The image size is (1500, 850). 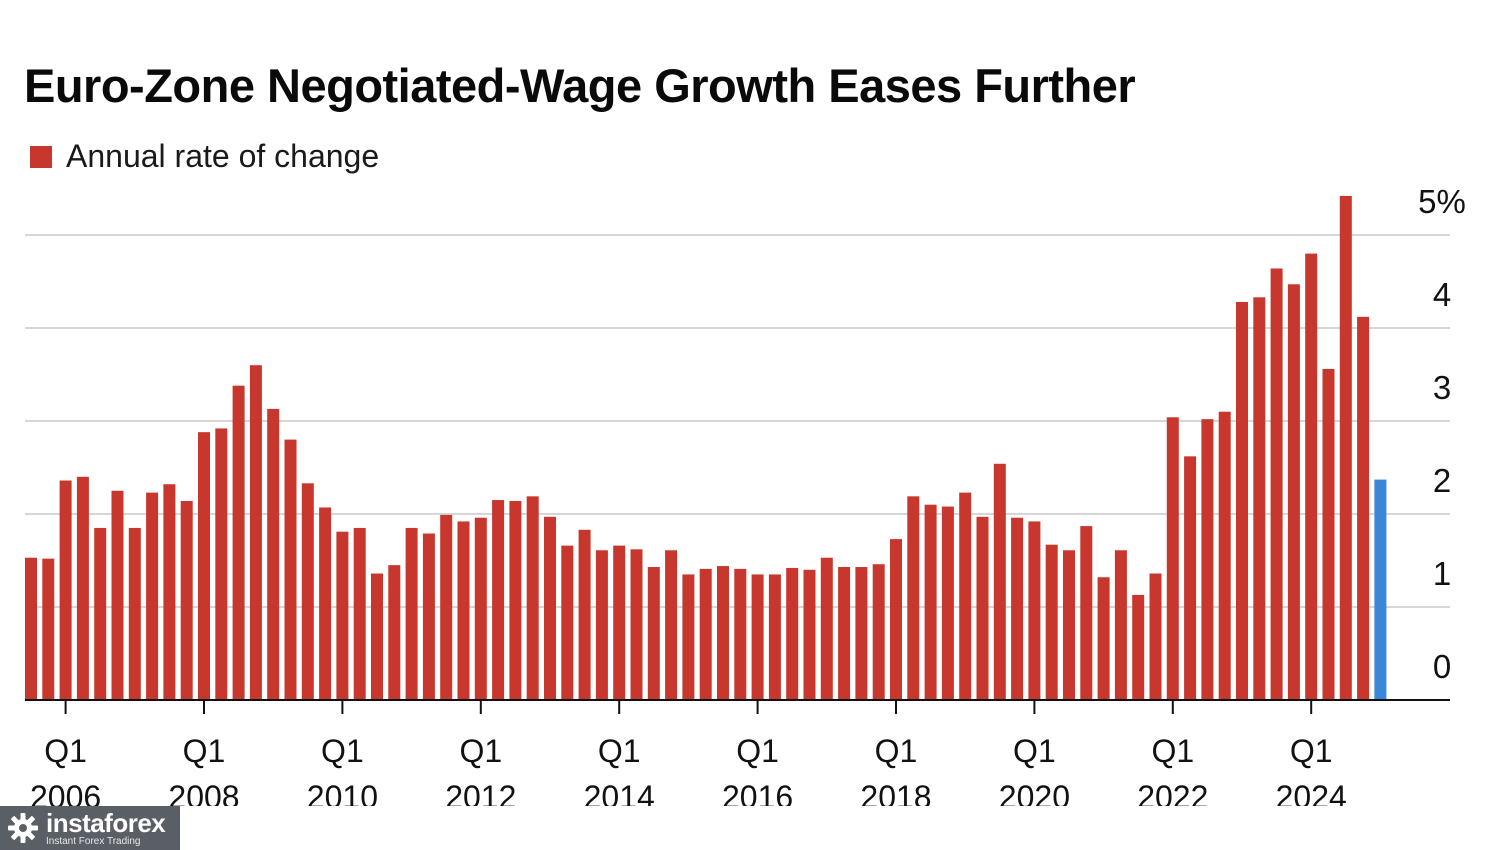 What do you see at coordinates (203, 792) in the screenshot?
I see `x-tick-year: 2008` at bounding box center [203, 792].